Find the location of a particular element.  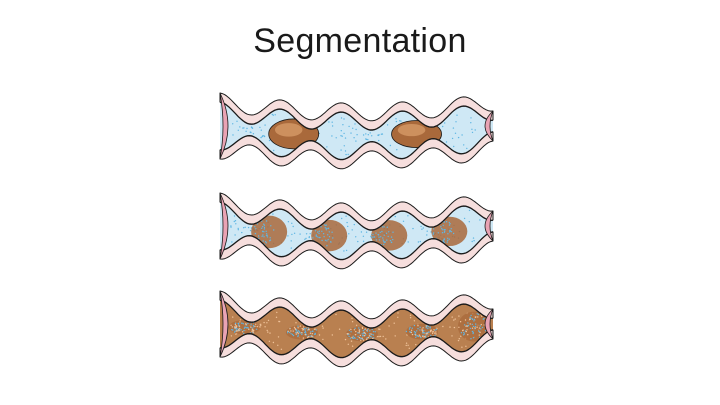

left-tube-opening is located at coordinates (224, 324).